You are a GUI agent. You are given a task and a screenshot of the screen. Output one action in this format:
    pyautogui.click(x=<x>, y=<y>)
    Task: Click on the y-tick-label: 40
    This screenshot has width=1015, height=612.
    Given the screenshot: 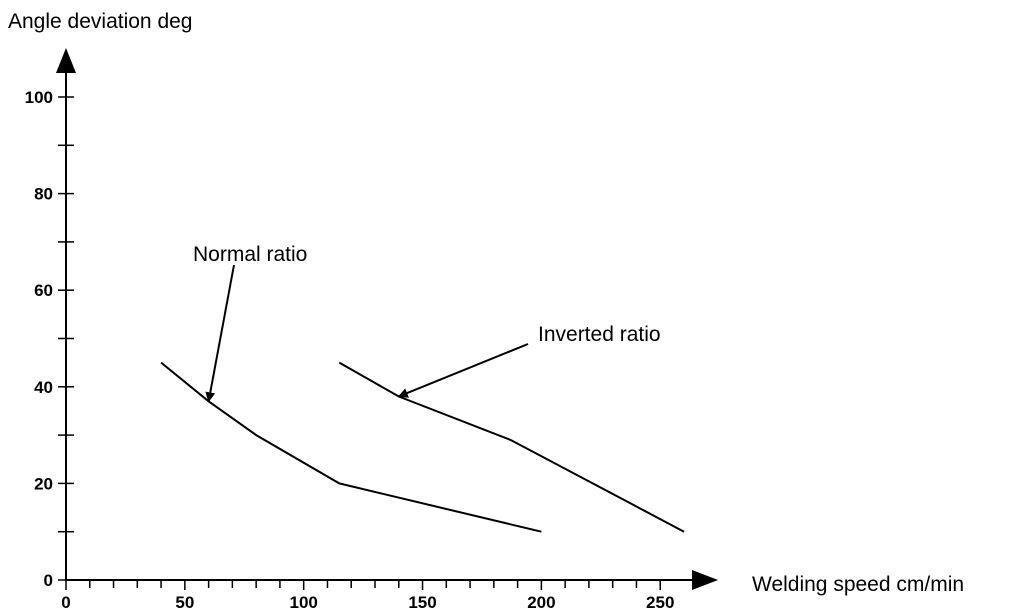 What is the action you would take?
    pyautogui.click(x=43, y=387)
    